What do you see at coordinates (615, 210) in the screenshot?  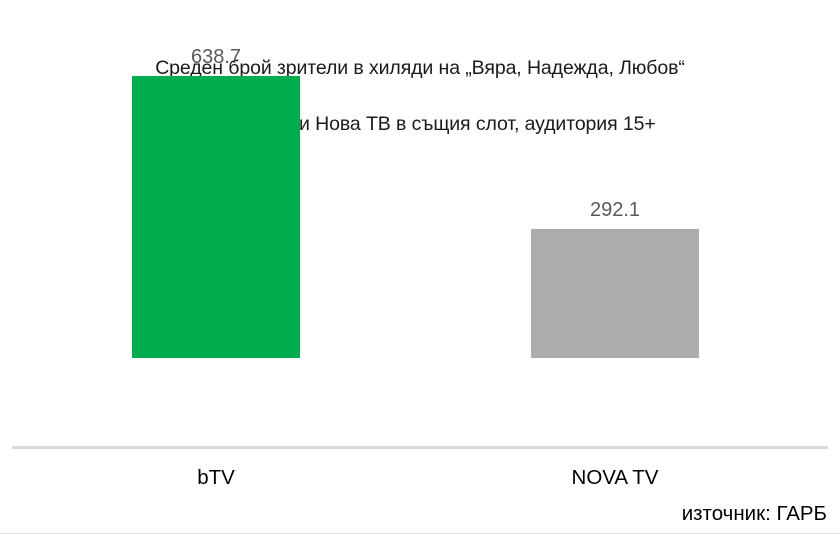 I see `bar-value-label-nova-tv: 292.1` at bounding box center [615, 210].